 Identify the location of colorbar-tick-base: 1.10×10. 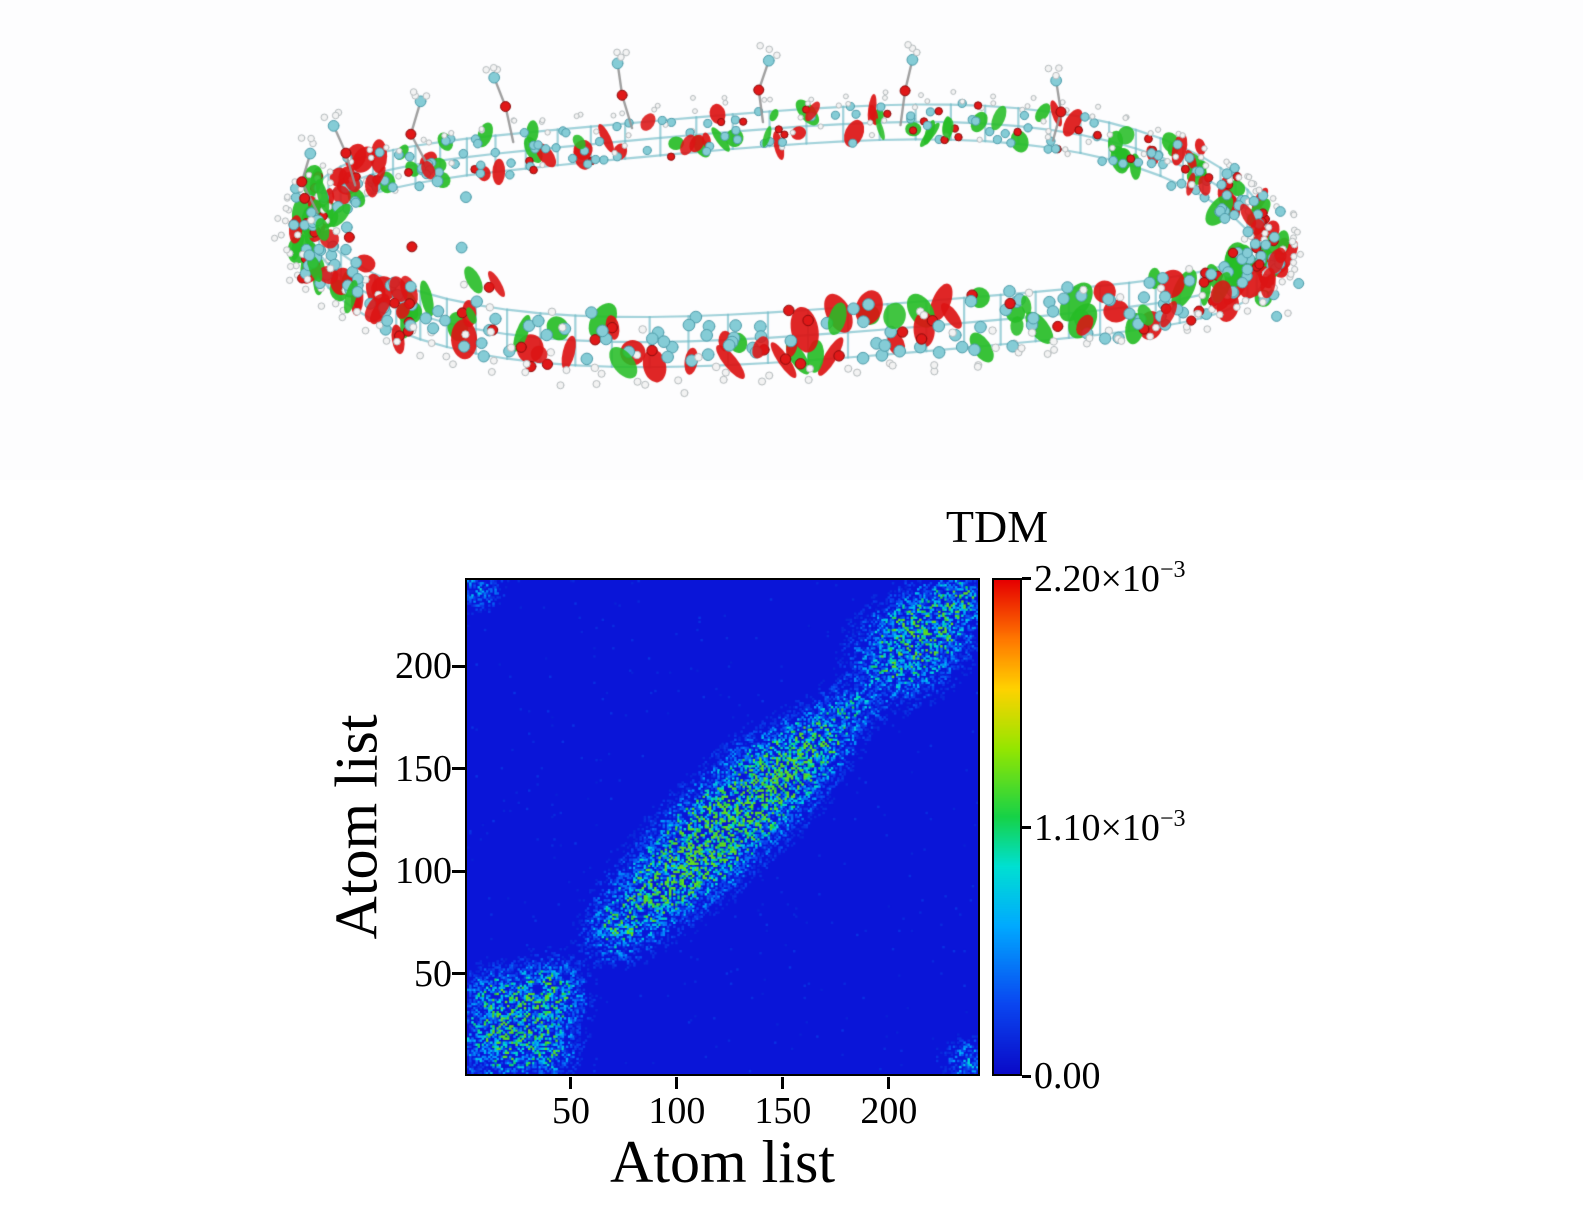
(1097, 827).